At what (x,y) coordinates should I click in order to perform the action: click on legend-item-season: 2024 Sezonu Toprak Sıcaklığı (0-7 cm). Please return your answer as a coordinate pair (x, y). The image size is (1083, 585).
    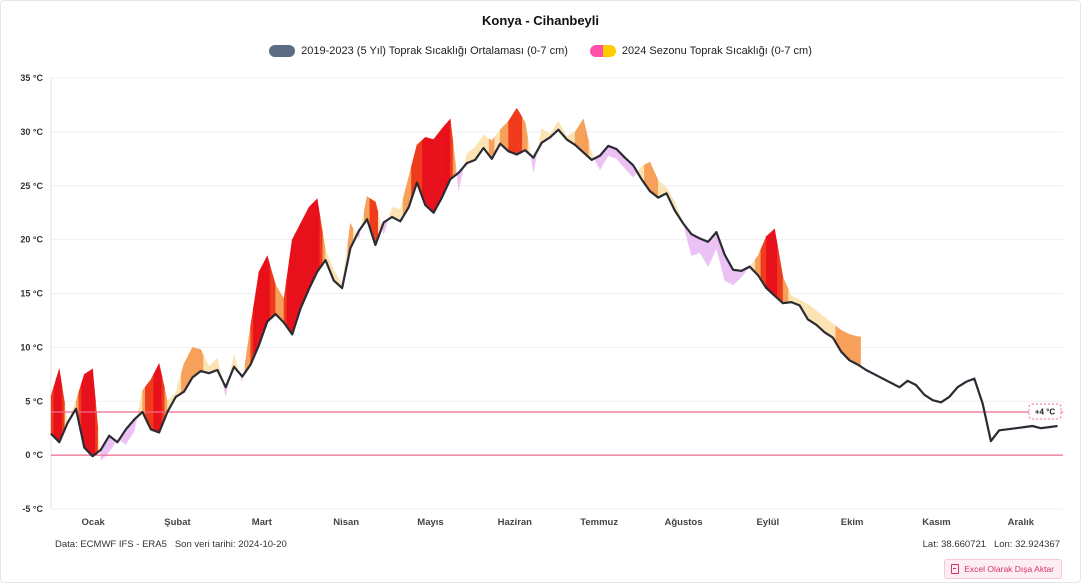
    Looking at the image, I should click on (700, 51).